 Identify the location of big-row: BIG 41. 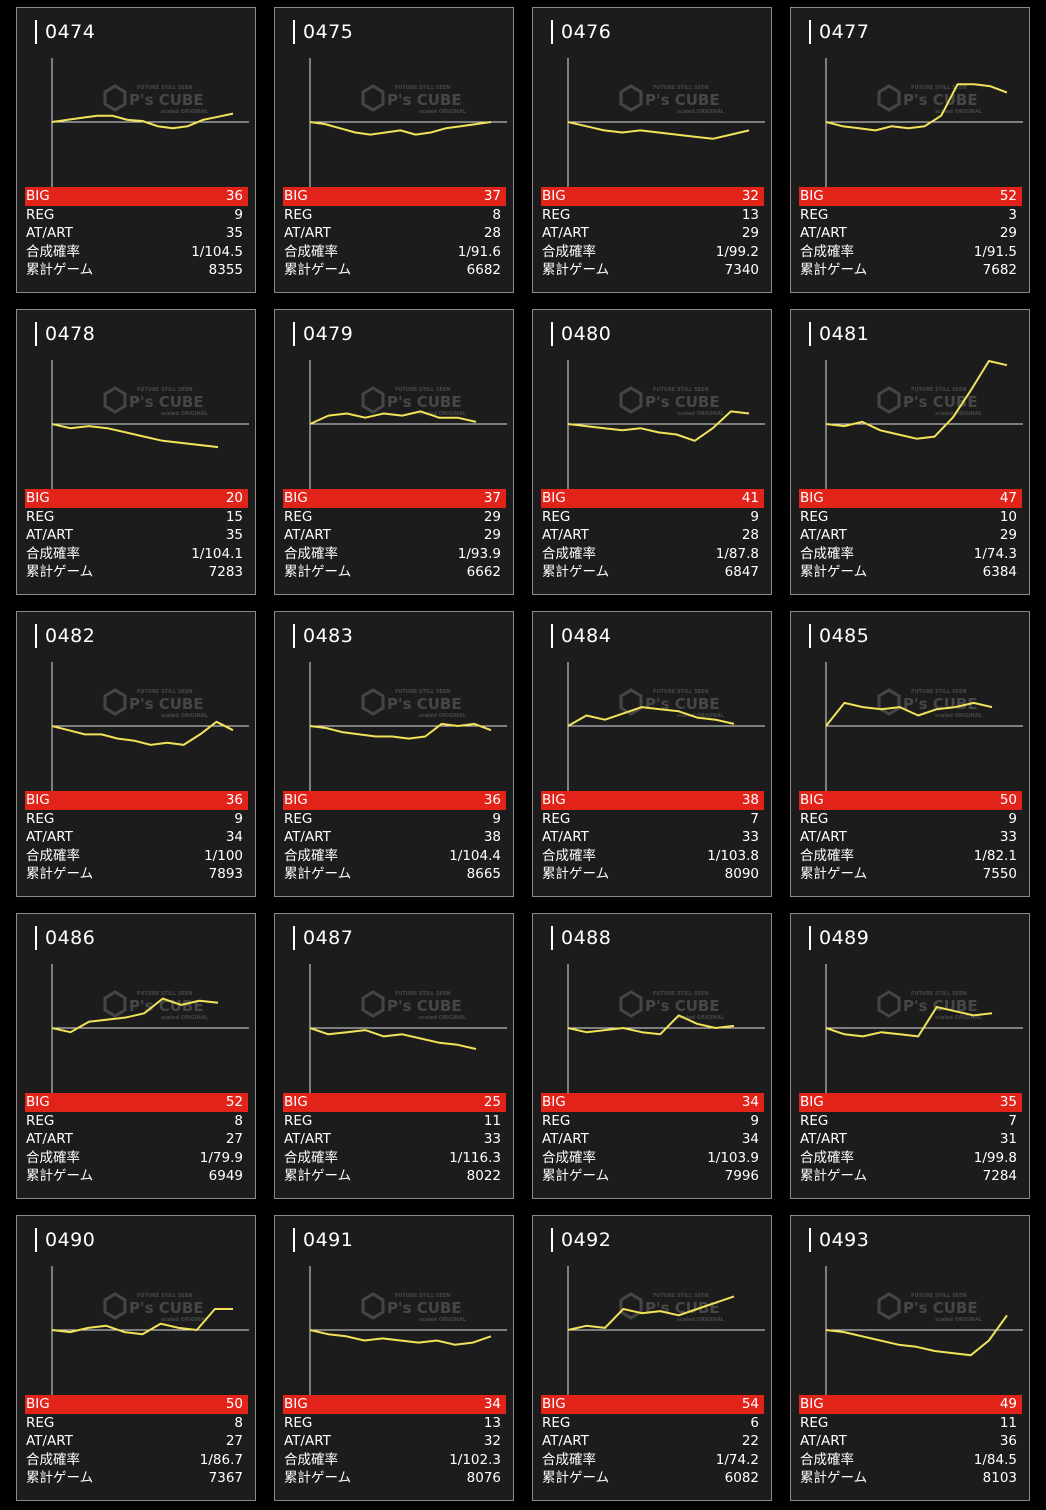
(652, 498).